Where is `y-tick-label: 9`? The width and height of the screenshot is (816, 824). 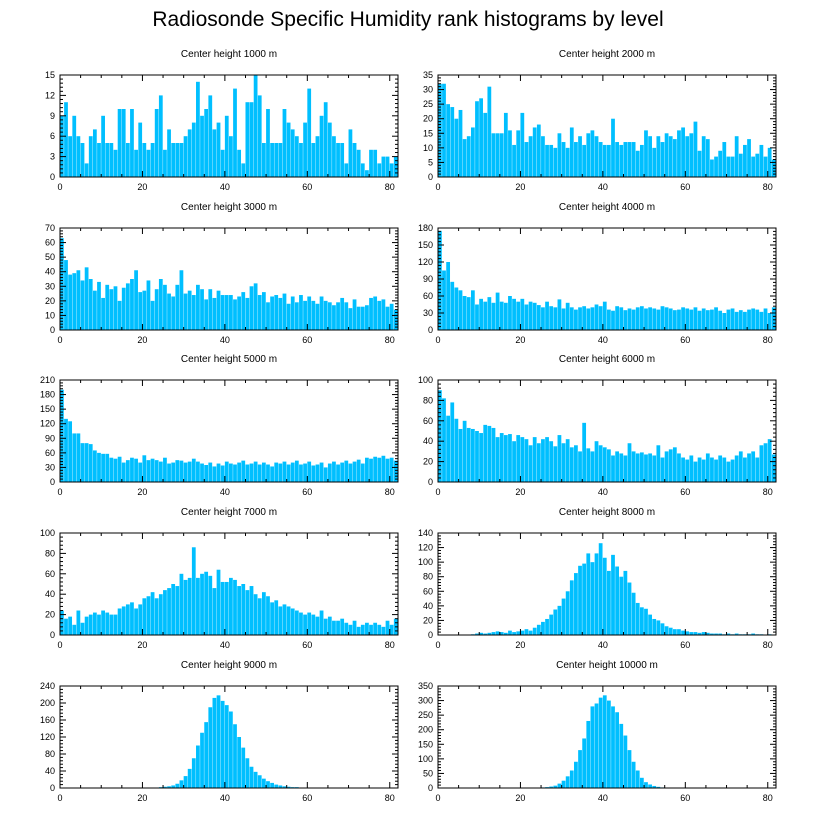 y-tick-label: 9 is located at coordinates (52, 116).